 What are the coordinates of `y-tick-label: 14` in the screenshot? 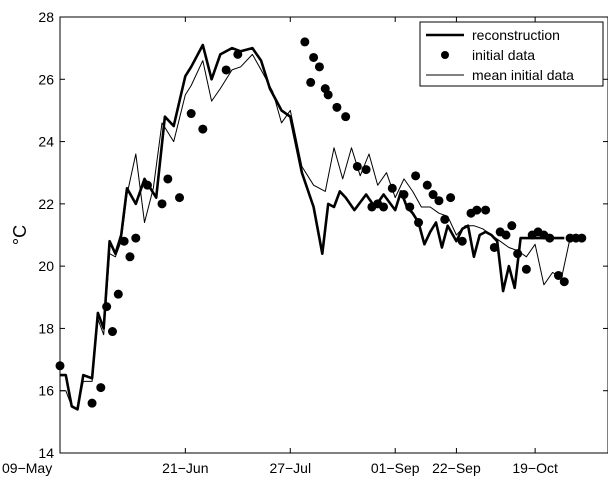 It's located at (46, 453).